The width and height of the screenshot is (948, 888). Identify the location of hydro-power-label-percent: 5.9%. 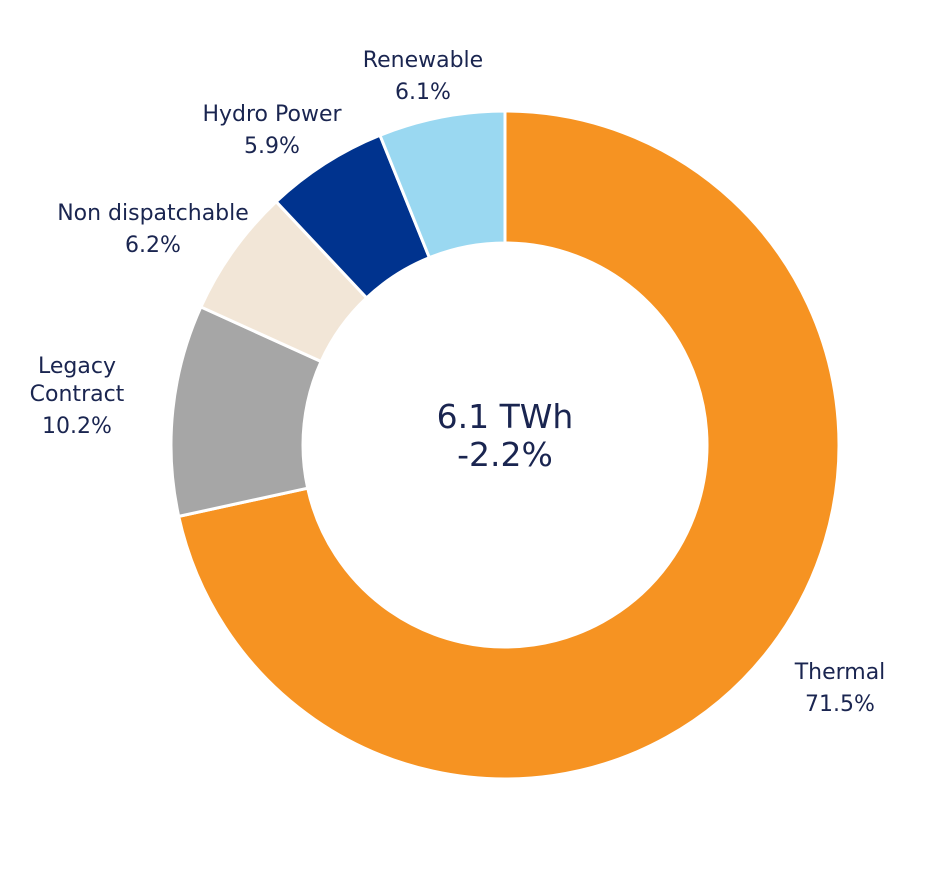
(272, 146).